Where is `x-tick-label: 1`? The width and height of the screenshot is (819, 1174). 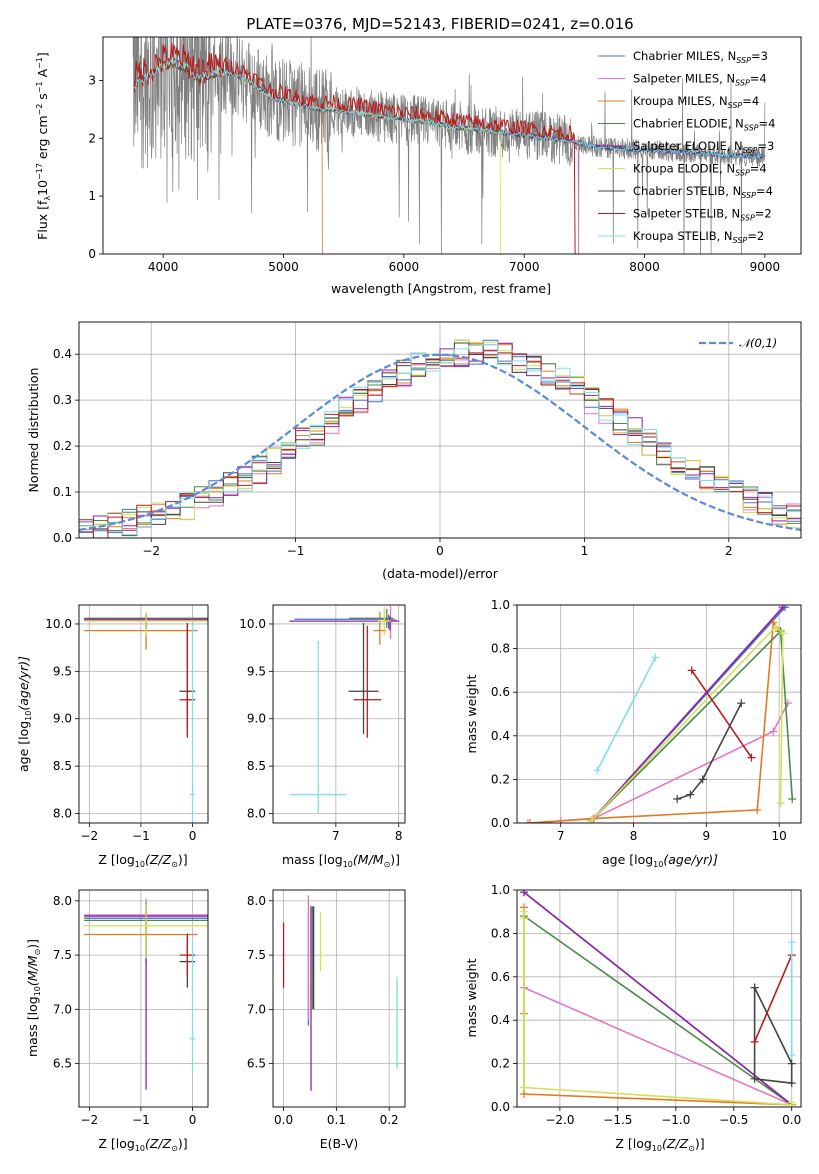
x-tick-label: 1 is located at coordinates (585, 551).